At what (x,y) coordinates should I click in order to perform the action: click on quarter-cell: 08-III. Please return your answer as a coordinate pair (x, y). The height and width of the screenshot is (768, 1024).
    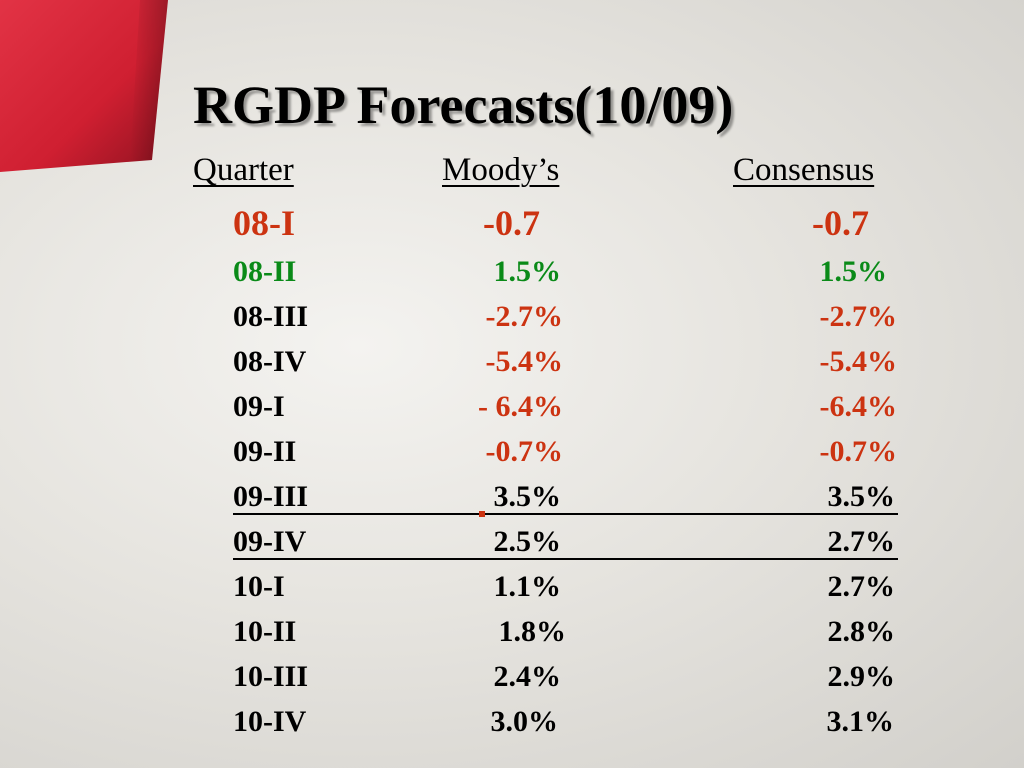
    Looking at the image, I should click on (271, 316).